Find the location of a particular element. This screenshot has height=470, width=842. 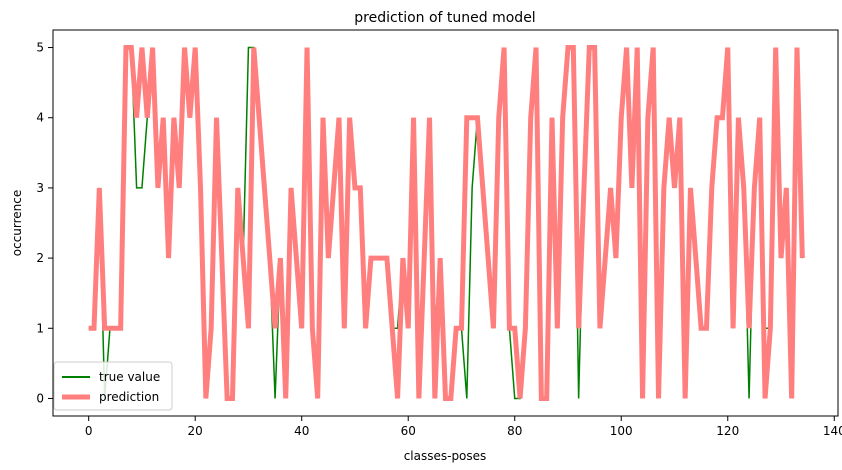

y-axis-ticks: 0 1 2 3 4 5 is located at coordinates (44, 223).